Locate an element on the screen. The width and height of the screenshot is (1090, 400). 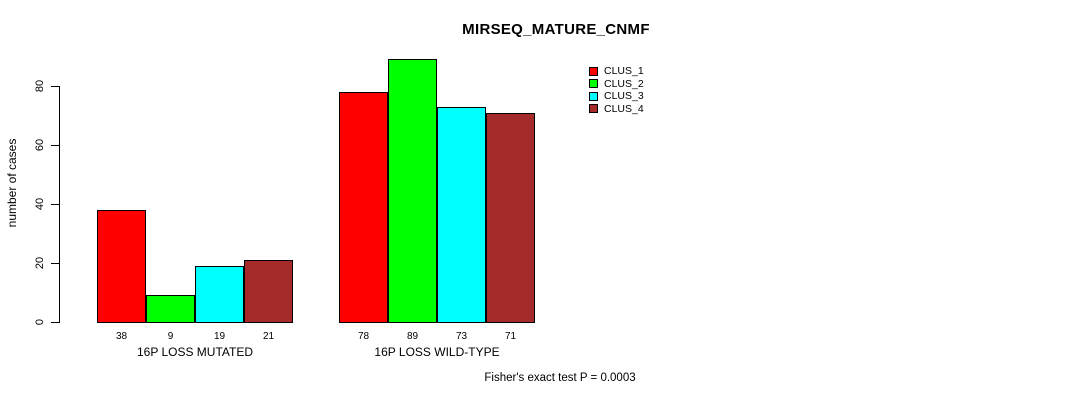
bar-clus_4-group1 is located at coordinates (268, 291).